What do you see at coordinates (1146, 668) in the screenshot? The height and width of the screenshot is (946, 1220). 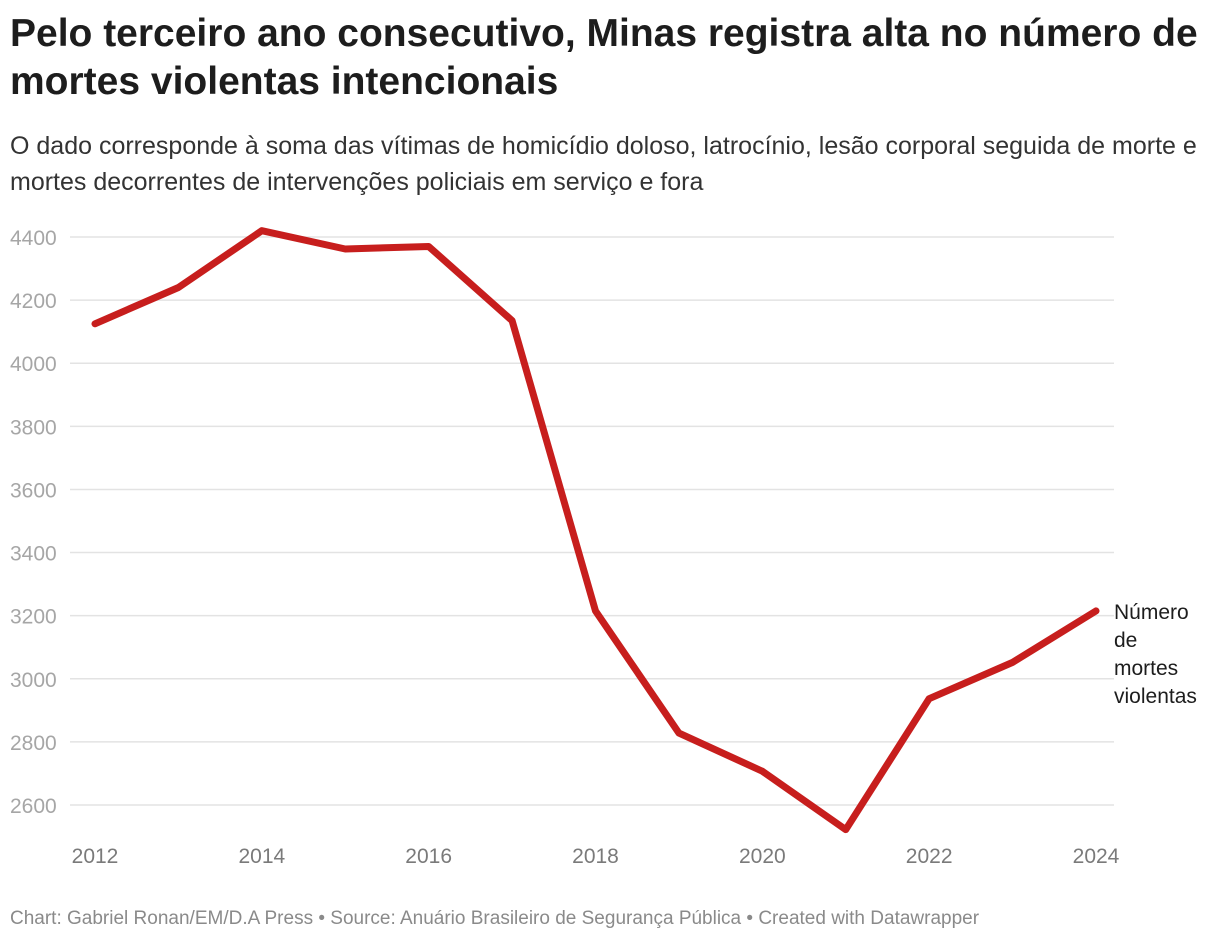 I see `series-label-line: mortes` at bounding box center [1146, 668].